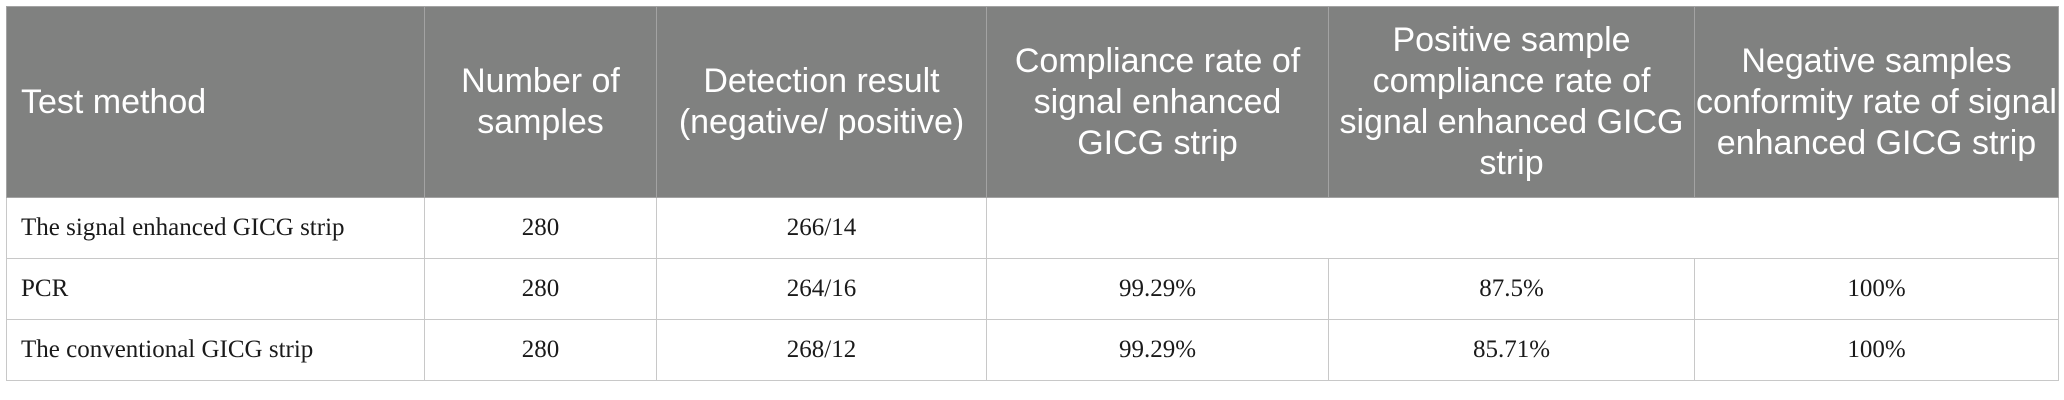 The width and height of the screenshot is (2064, 400). Describe the element at coordinates (821, 228) in the screenshot. I see `cell-detection-result: 266/14` at that location.